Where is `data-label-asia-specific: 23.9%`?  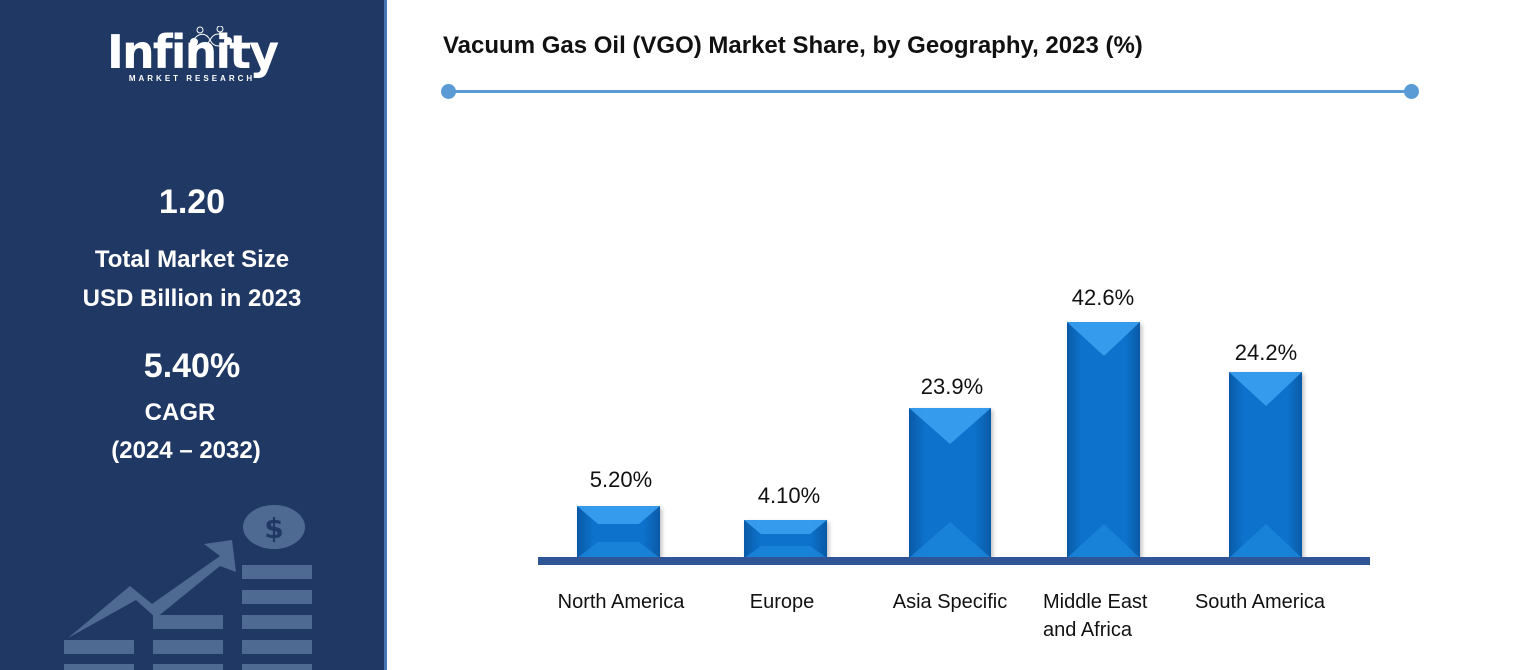 data-label-asia-specific: 23.9% is located at coordinates (952, 386).